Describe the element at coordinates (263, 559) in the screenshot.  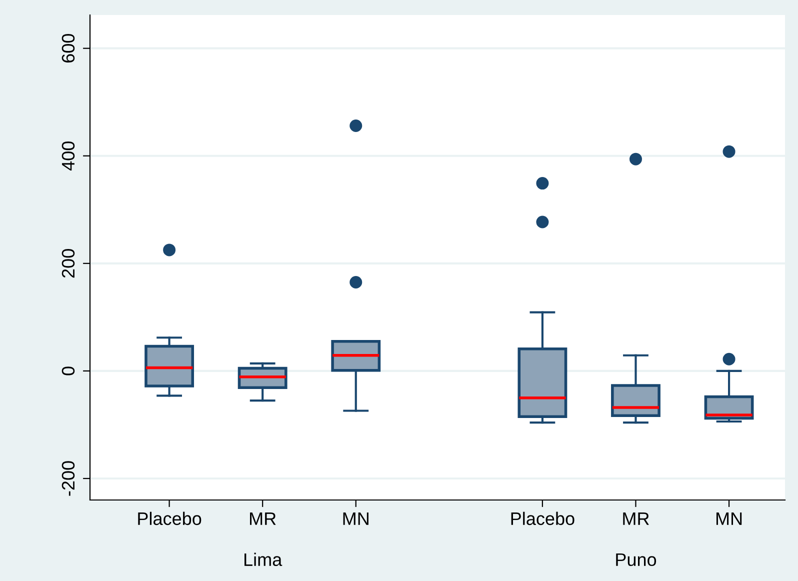
I see `text: Lima` at that location.